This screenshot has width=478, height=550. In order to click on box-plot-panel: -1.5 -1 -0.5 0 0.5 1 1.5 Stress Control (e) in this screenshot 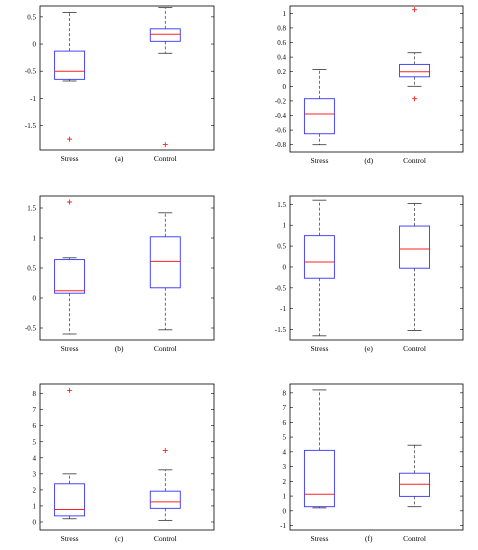, I will do `click(369, 274)`.